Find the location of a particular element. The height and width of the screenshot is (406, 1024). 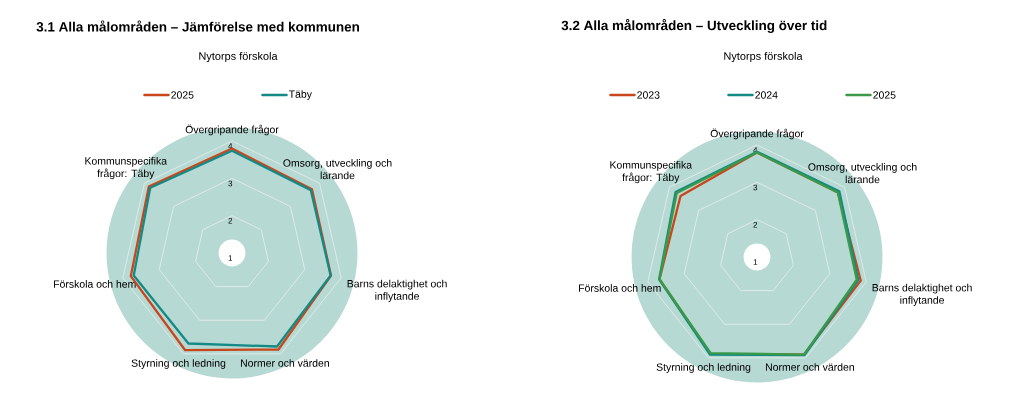

legend-label: 2024 is located at coordinates (766, 95).